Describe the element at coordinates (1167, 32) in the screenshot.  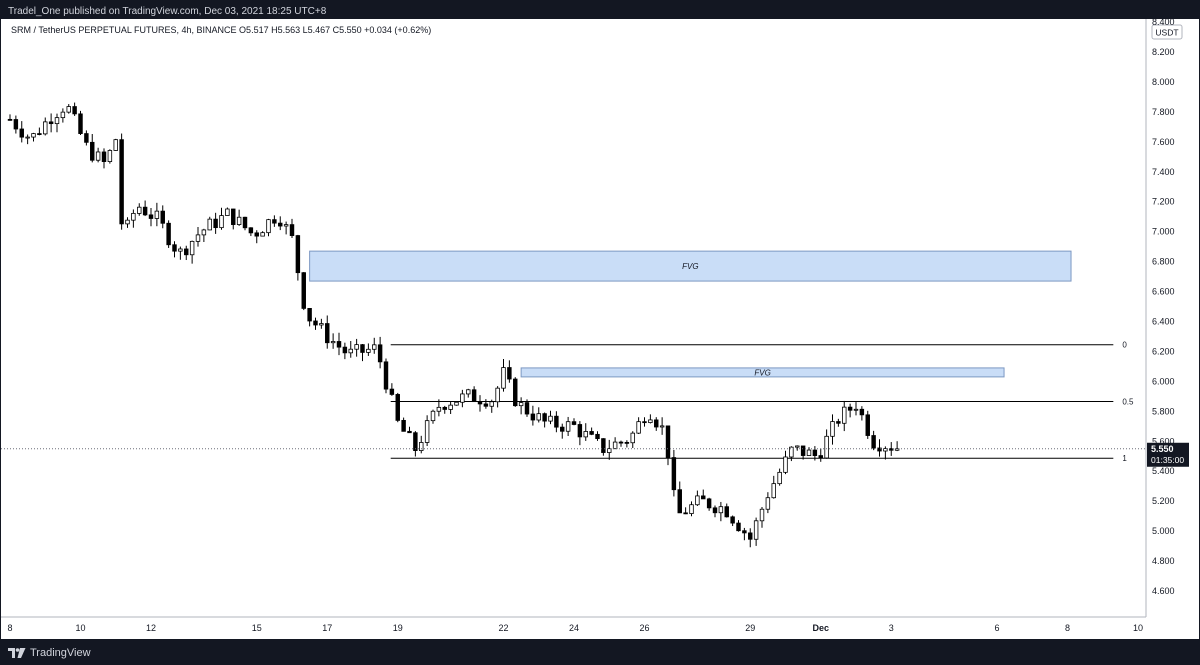
I see `currency-badge: USDT` at that location.